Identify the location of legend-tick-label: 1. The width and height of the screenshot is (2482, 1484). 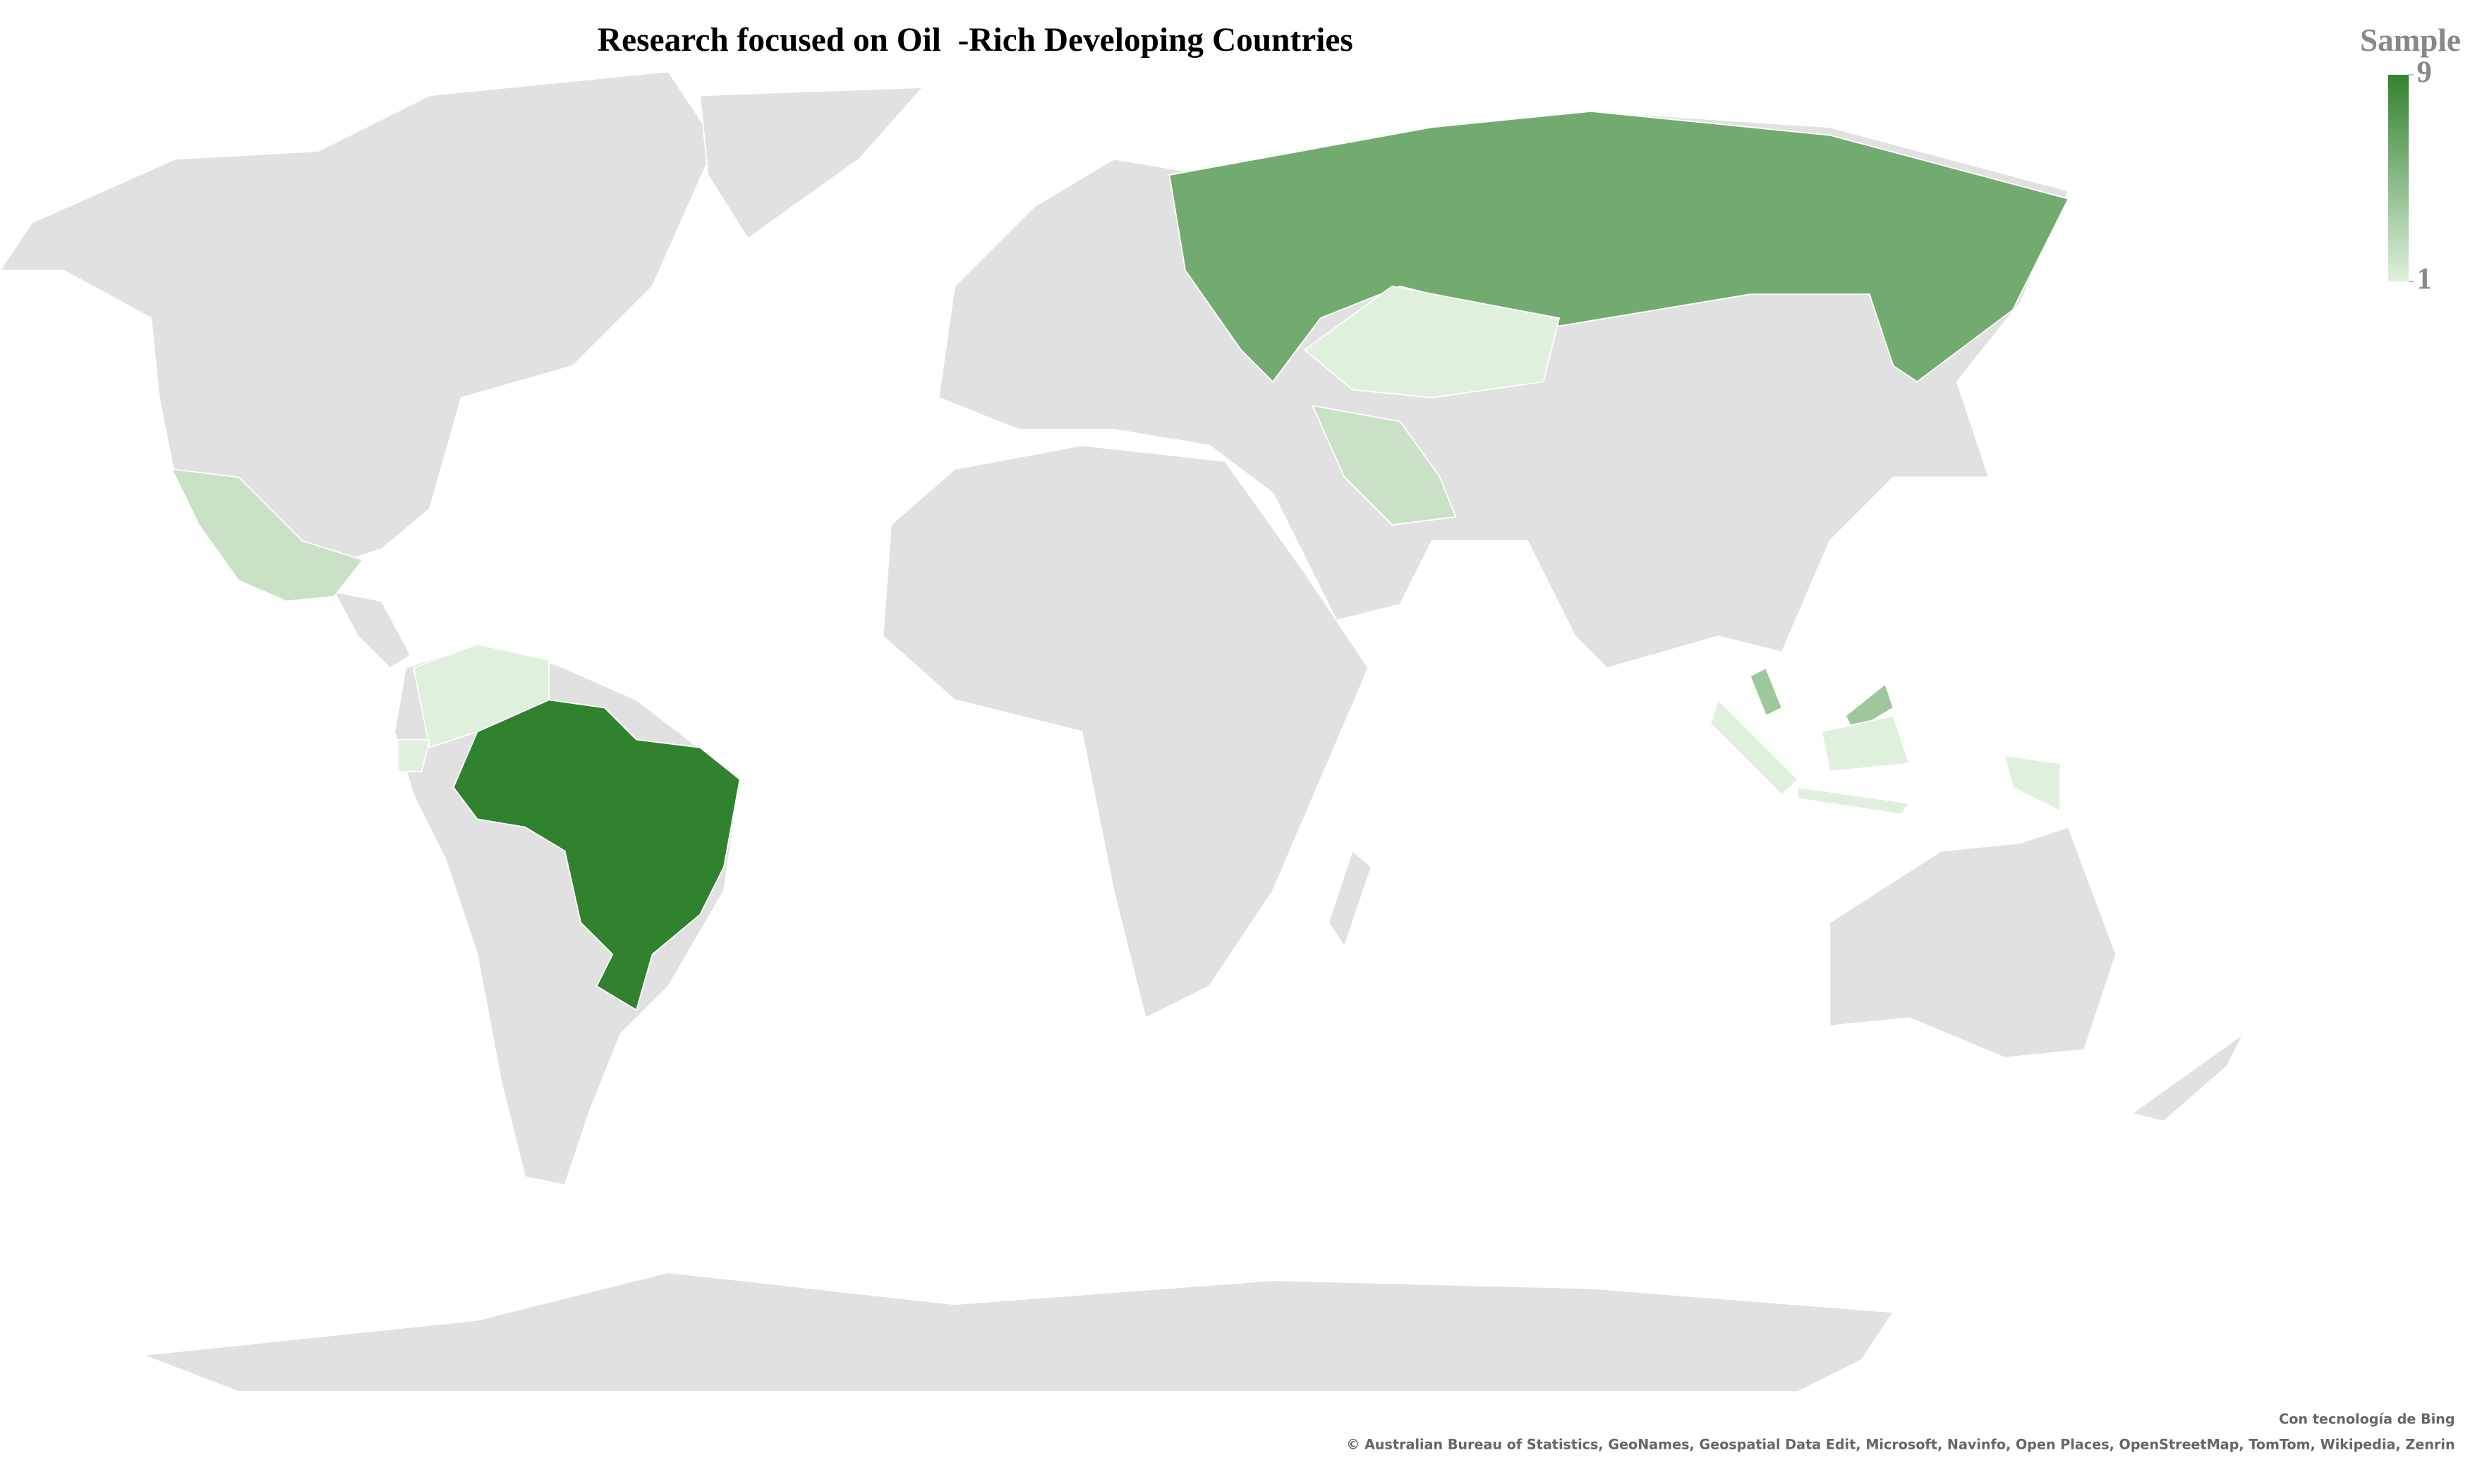
(2424, 279).